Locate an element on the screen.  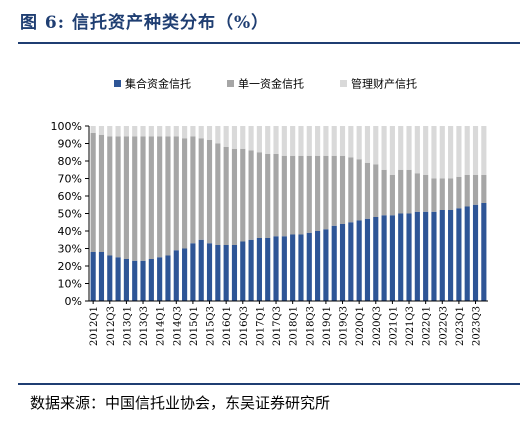
legend-label: 单一资金信托 is located at coordinates (271, 84).